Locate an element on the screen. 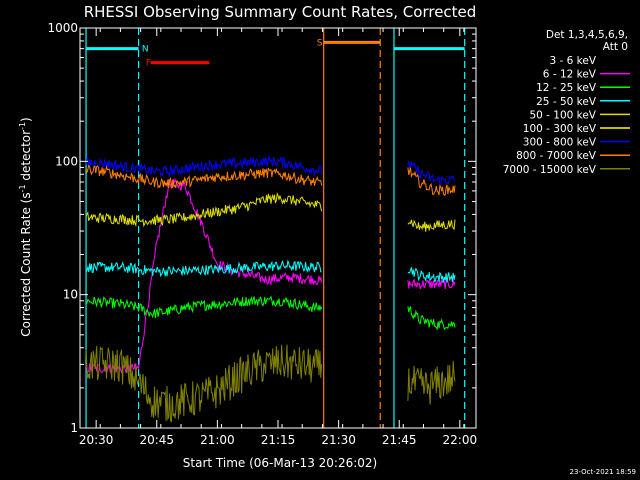  x-axis-label: Start Time (06-Mar-13 20:26:02) is located at coordinates (280, 463).